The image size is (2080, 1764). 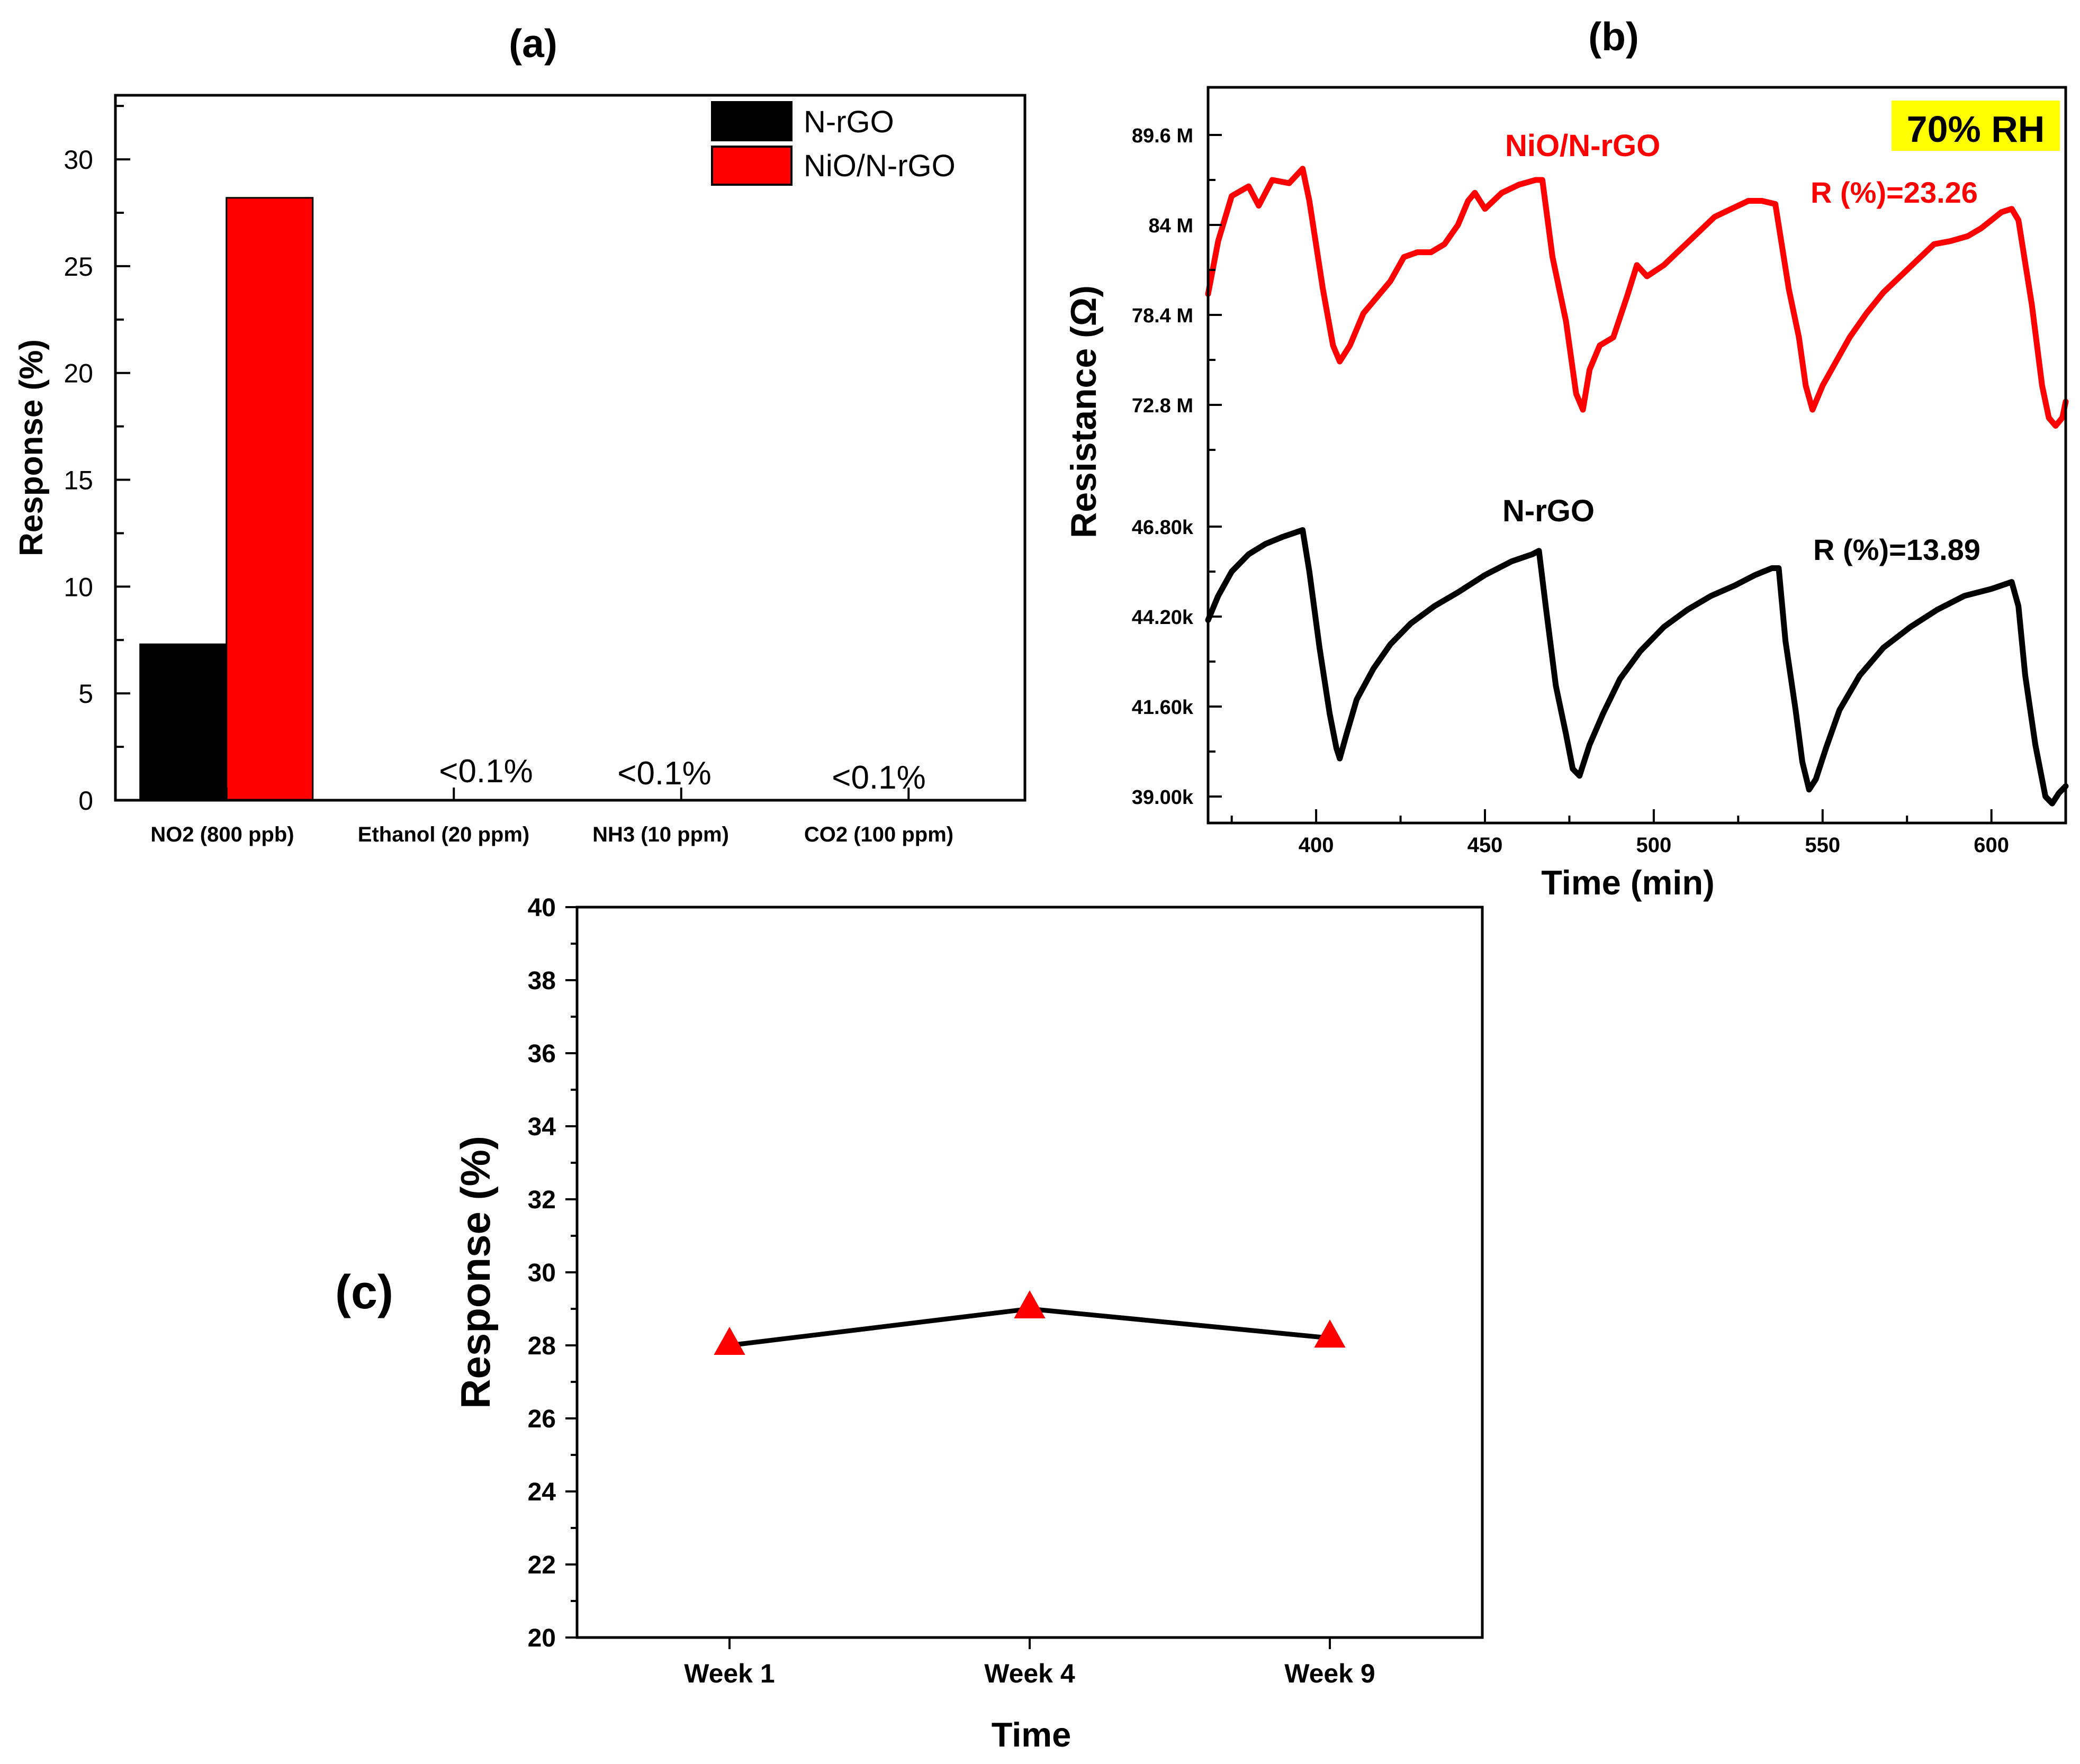 What do you see at coordinates (1613, 36) in the screenshot?
I see `panel-b-label: (b)` at bounding box center [1613, 36].